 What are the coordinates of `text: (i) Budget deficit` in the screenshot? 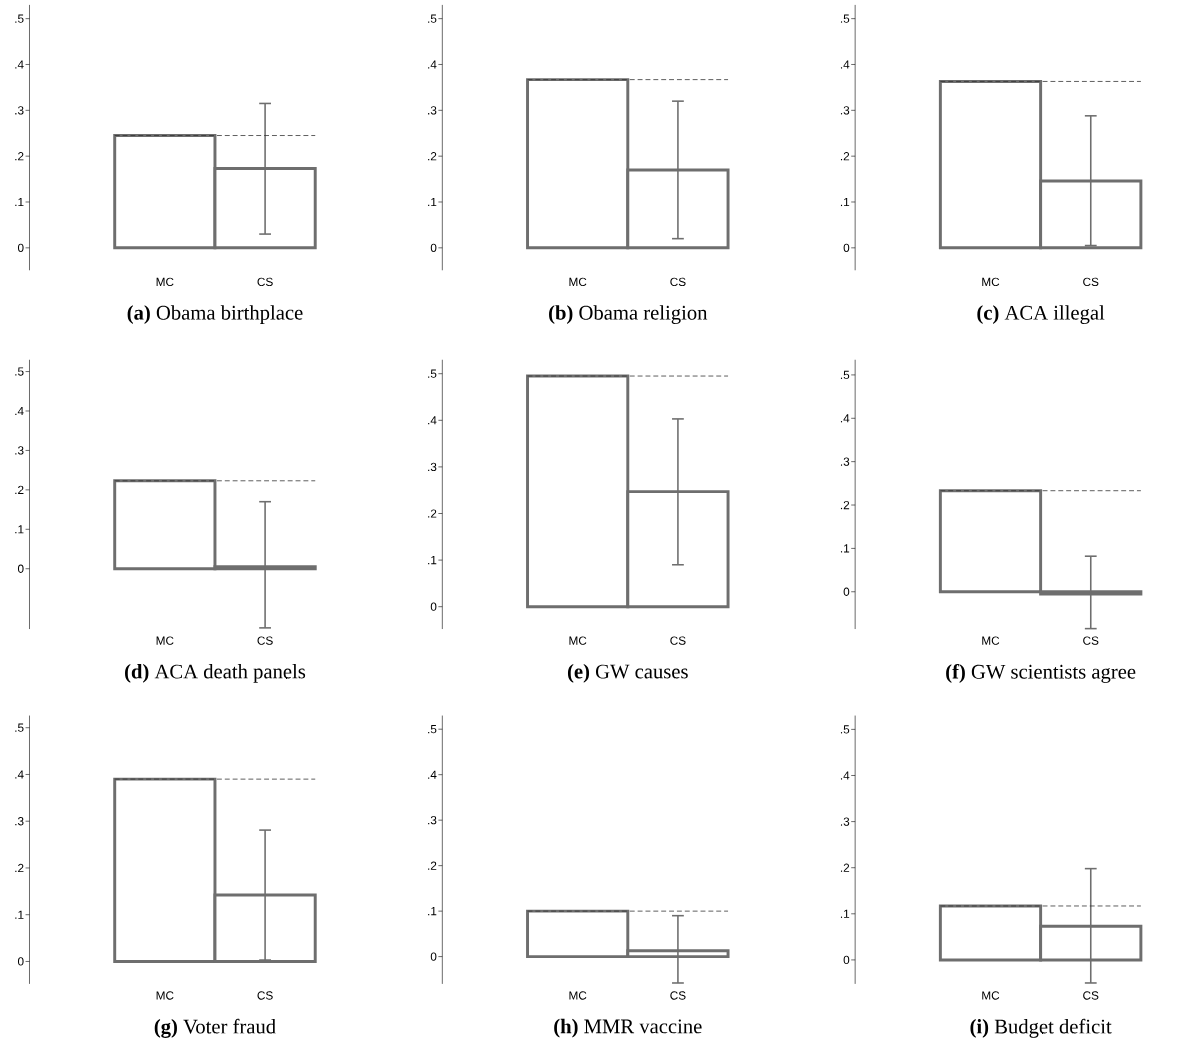 It's located at (1041, 1028).